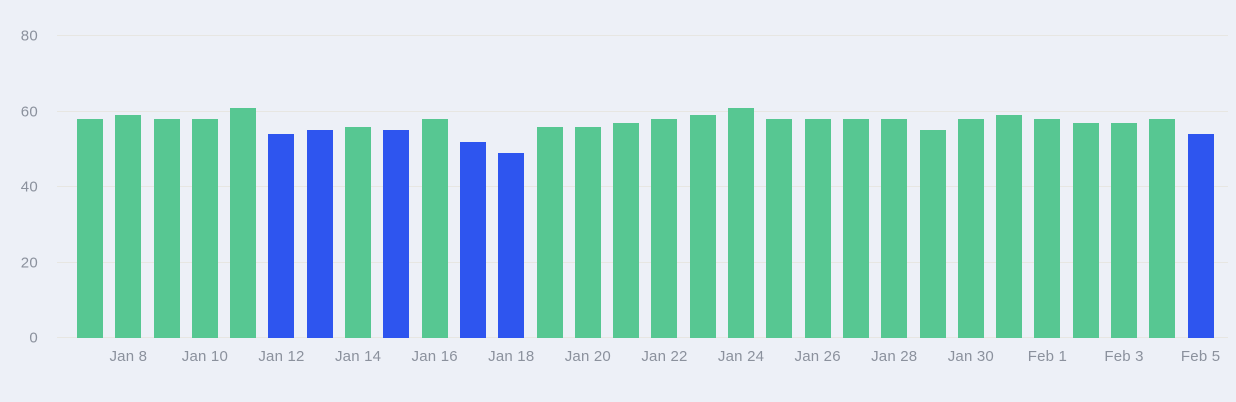 The width and height of the screenshot is (1236, 402). I want to click on x-tick-label: Jan 24, so click(741, 356).